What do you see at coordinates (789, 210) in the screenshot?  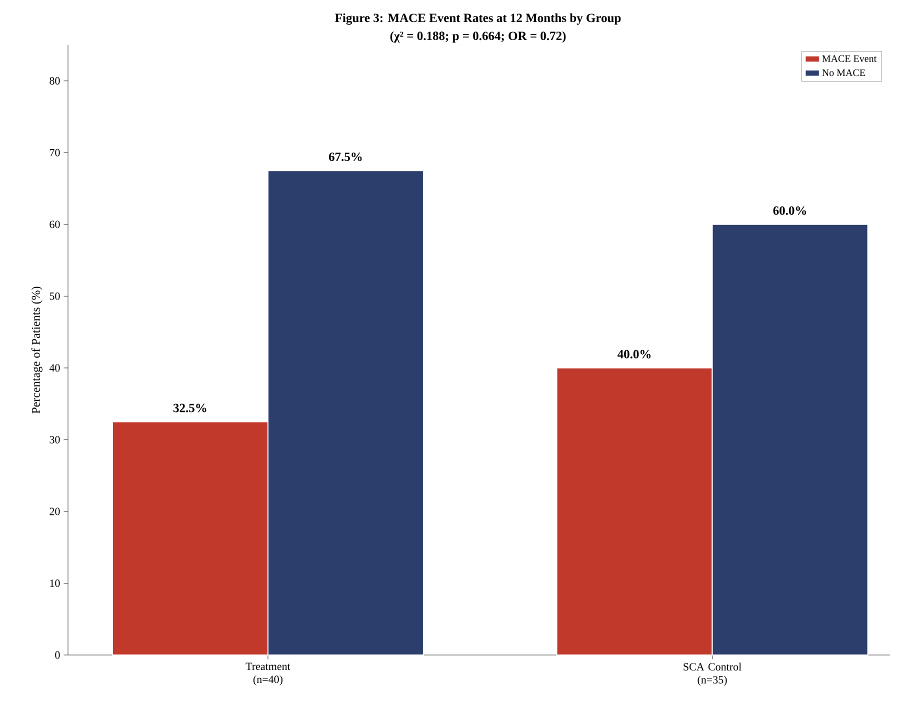 I see `data-label: 60.0%` at bounding box center [789, 210].